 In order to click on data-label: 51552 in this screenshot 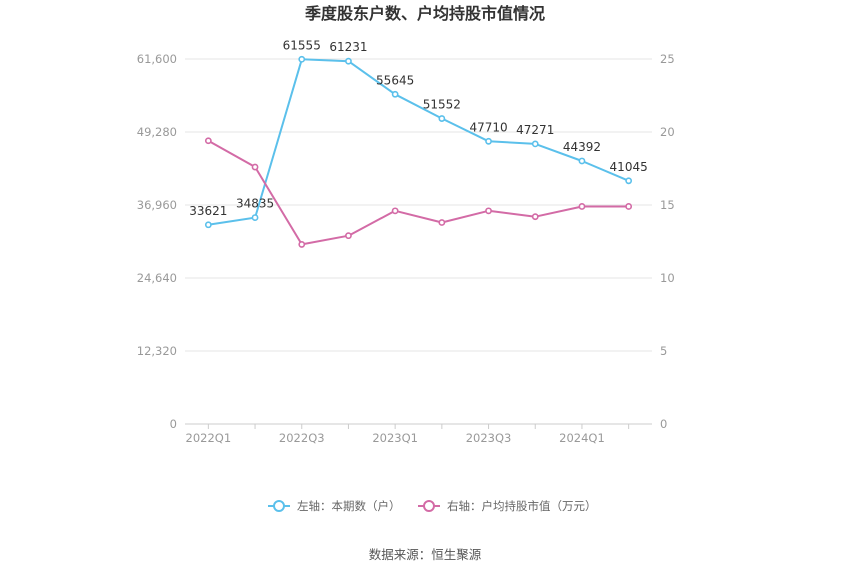, I will do `click(442, 105)`.